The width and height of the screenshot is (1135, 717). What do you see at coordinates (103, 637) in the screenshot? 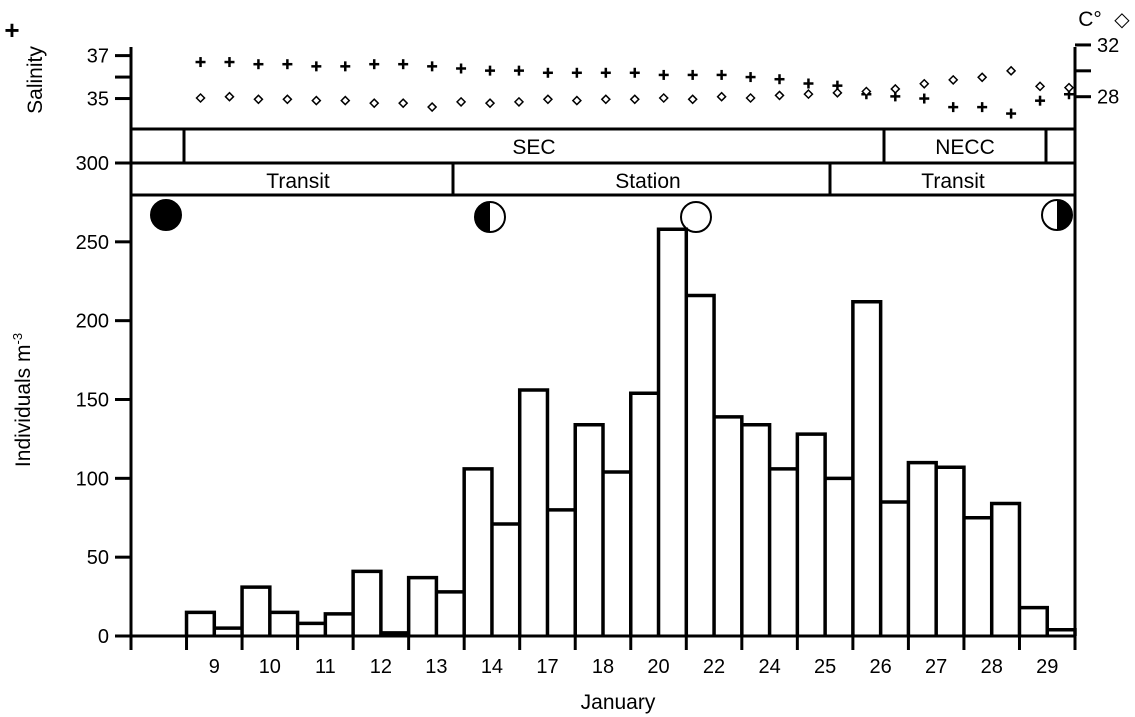
I see `y-tick-label: 0` at bounding box center [103, 637].